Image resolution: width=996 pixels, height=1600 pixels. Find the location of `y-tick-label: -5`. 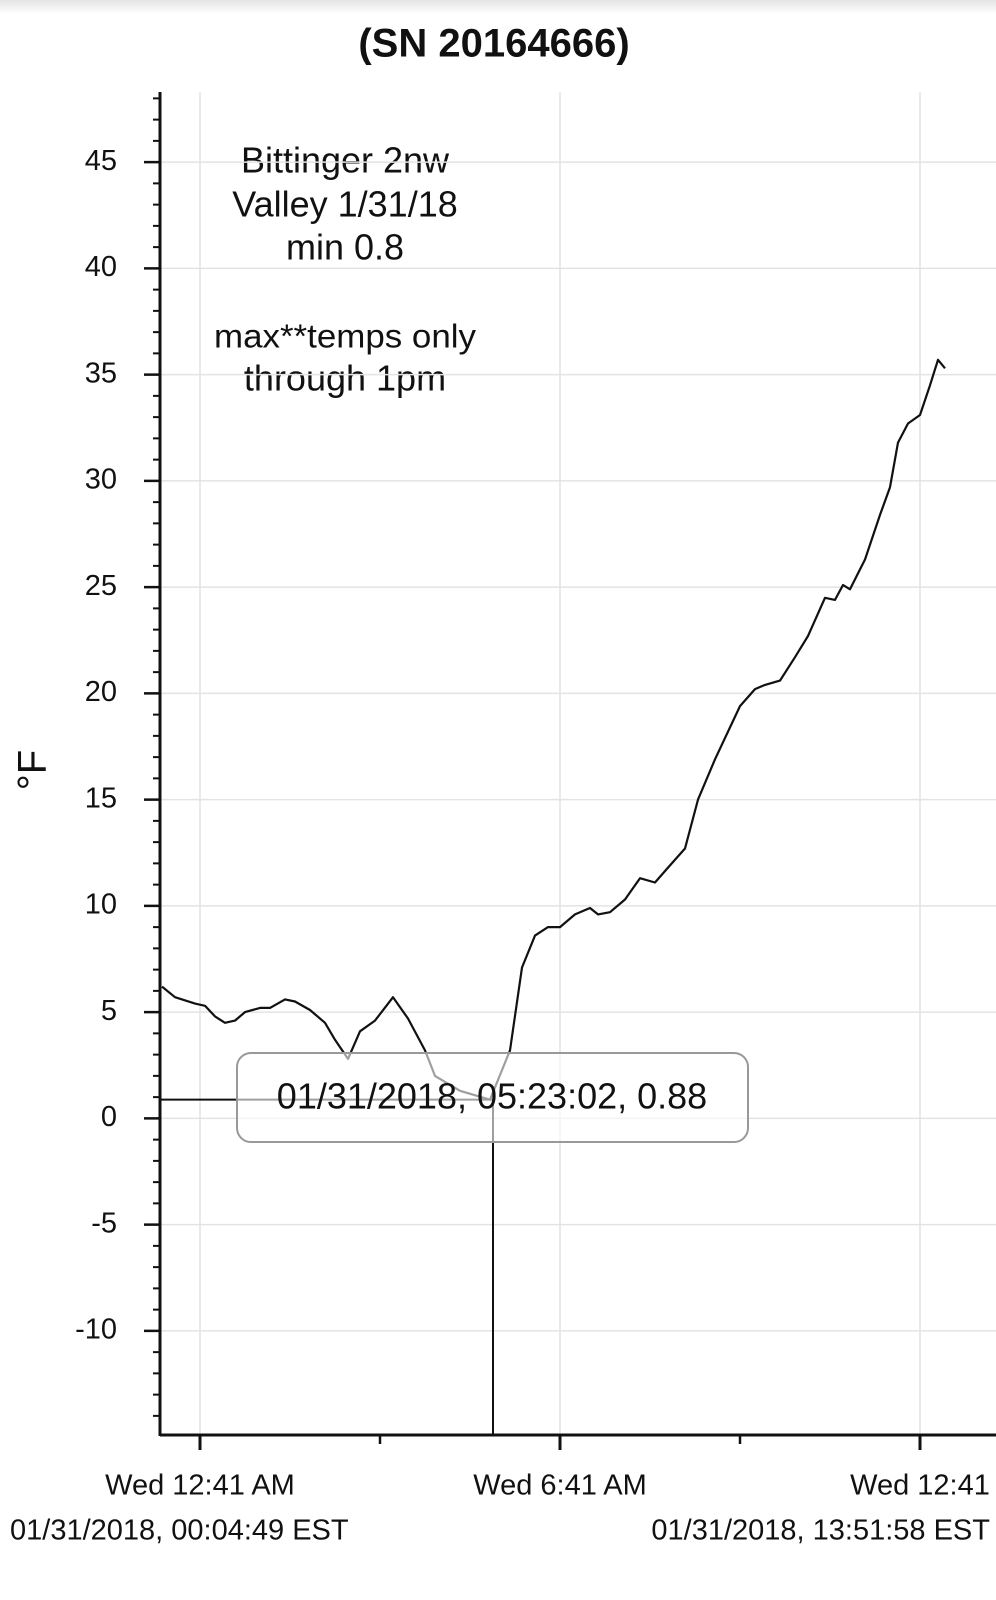

y-tick-label: -5 is located at coordinates (104, 1223).